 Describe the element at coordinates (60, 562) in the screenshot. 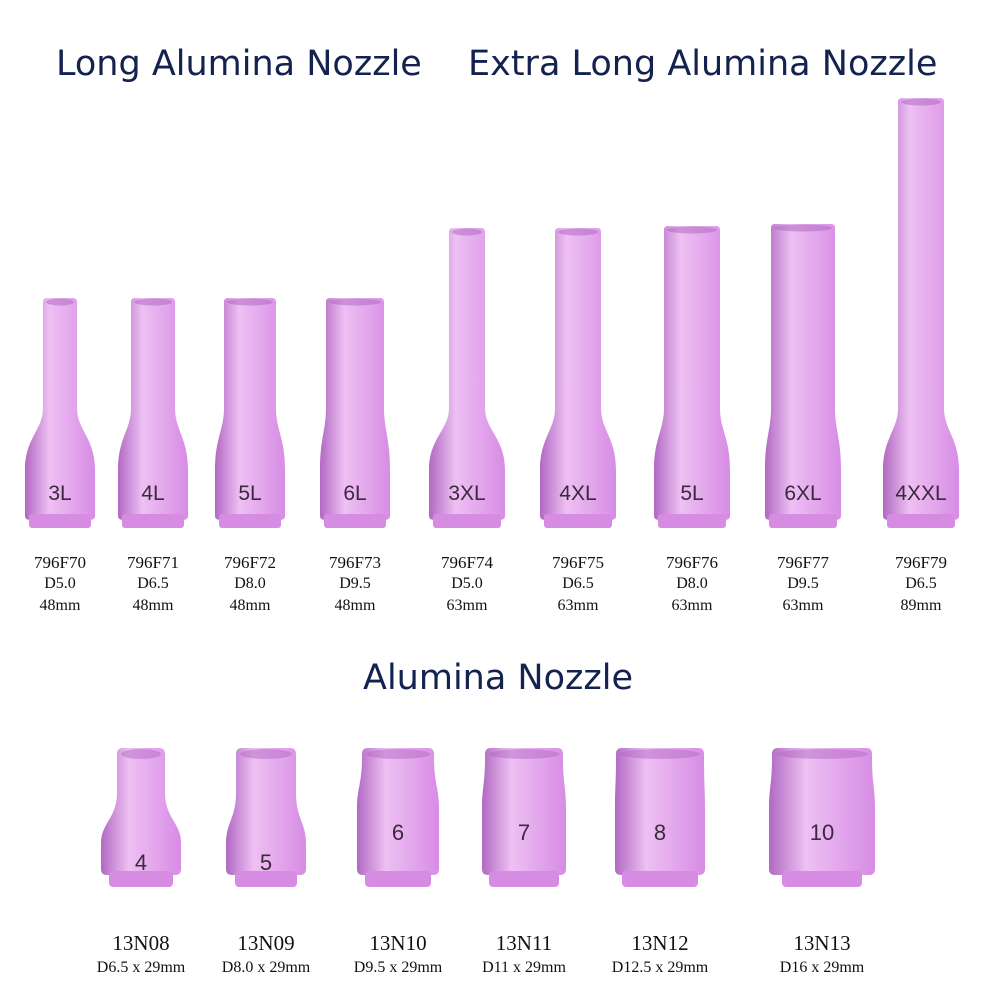

I see `part-number: 796F70` at that location.